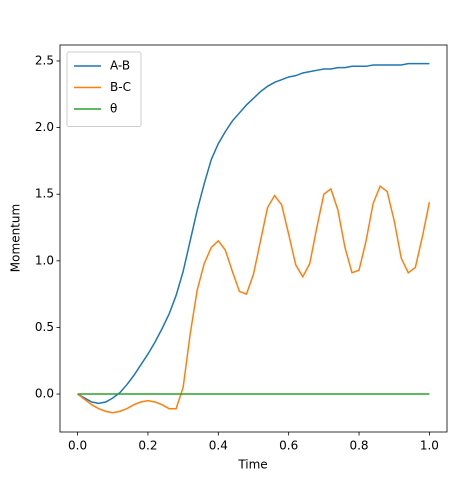  Describe the element at coordinates (44, 260) in the screenshot. I see `y-tick-label: 1.0` at that location.